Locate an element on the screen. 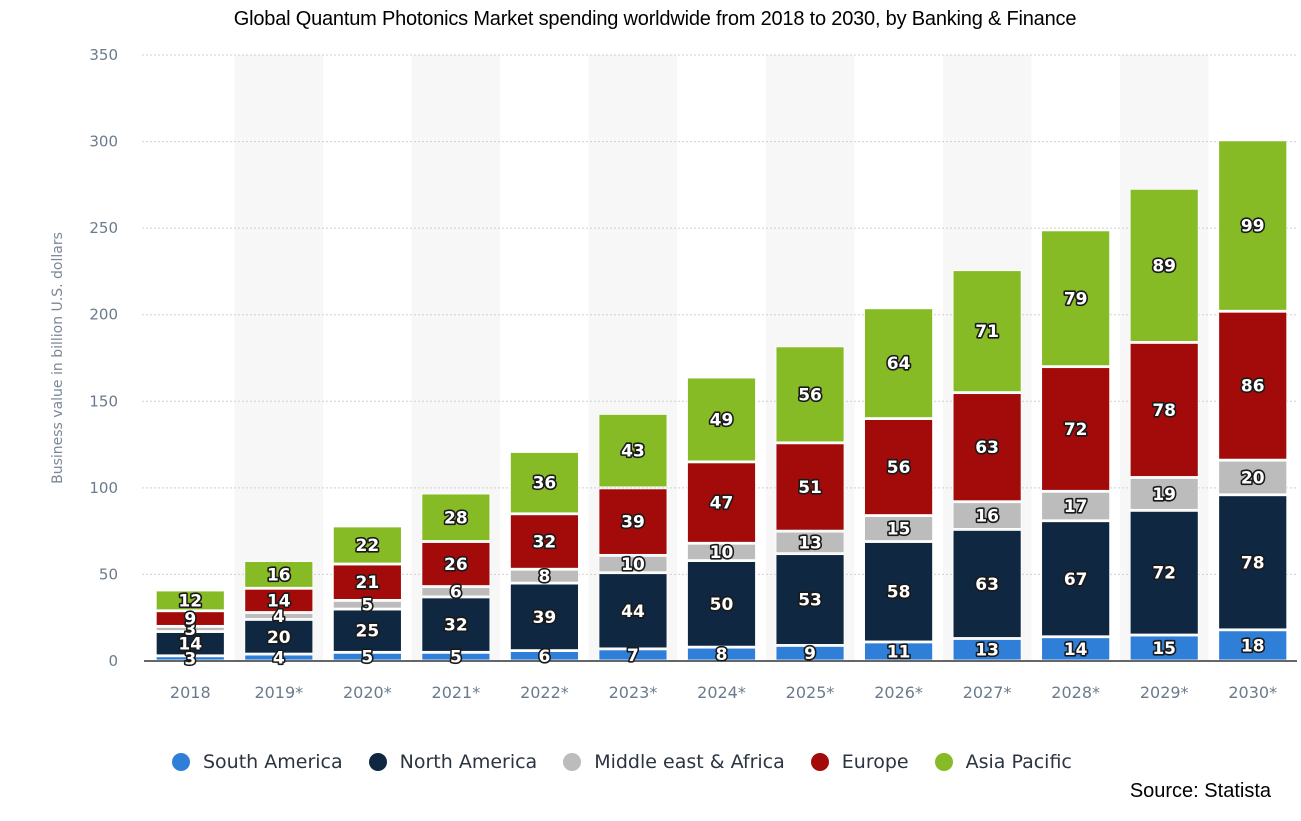 Image resolution: width=1301 pixels, height=821 pixels. data-label: 25 is located at coordinates (368, 632).